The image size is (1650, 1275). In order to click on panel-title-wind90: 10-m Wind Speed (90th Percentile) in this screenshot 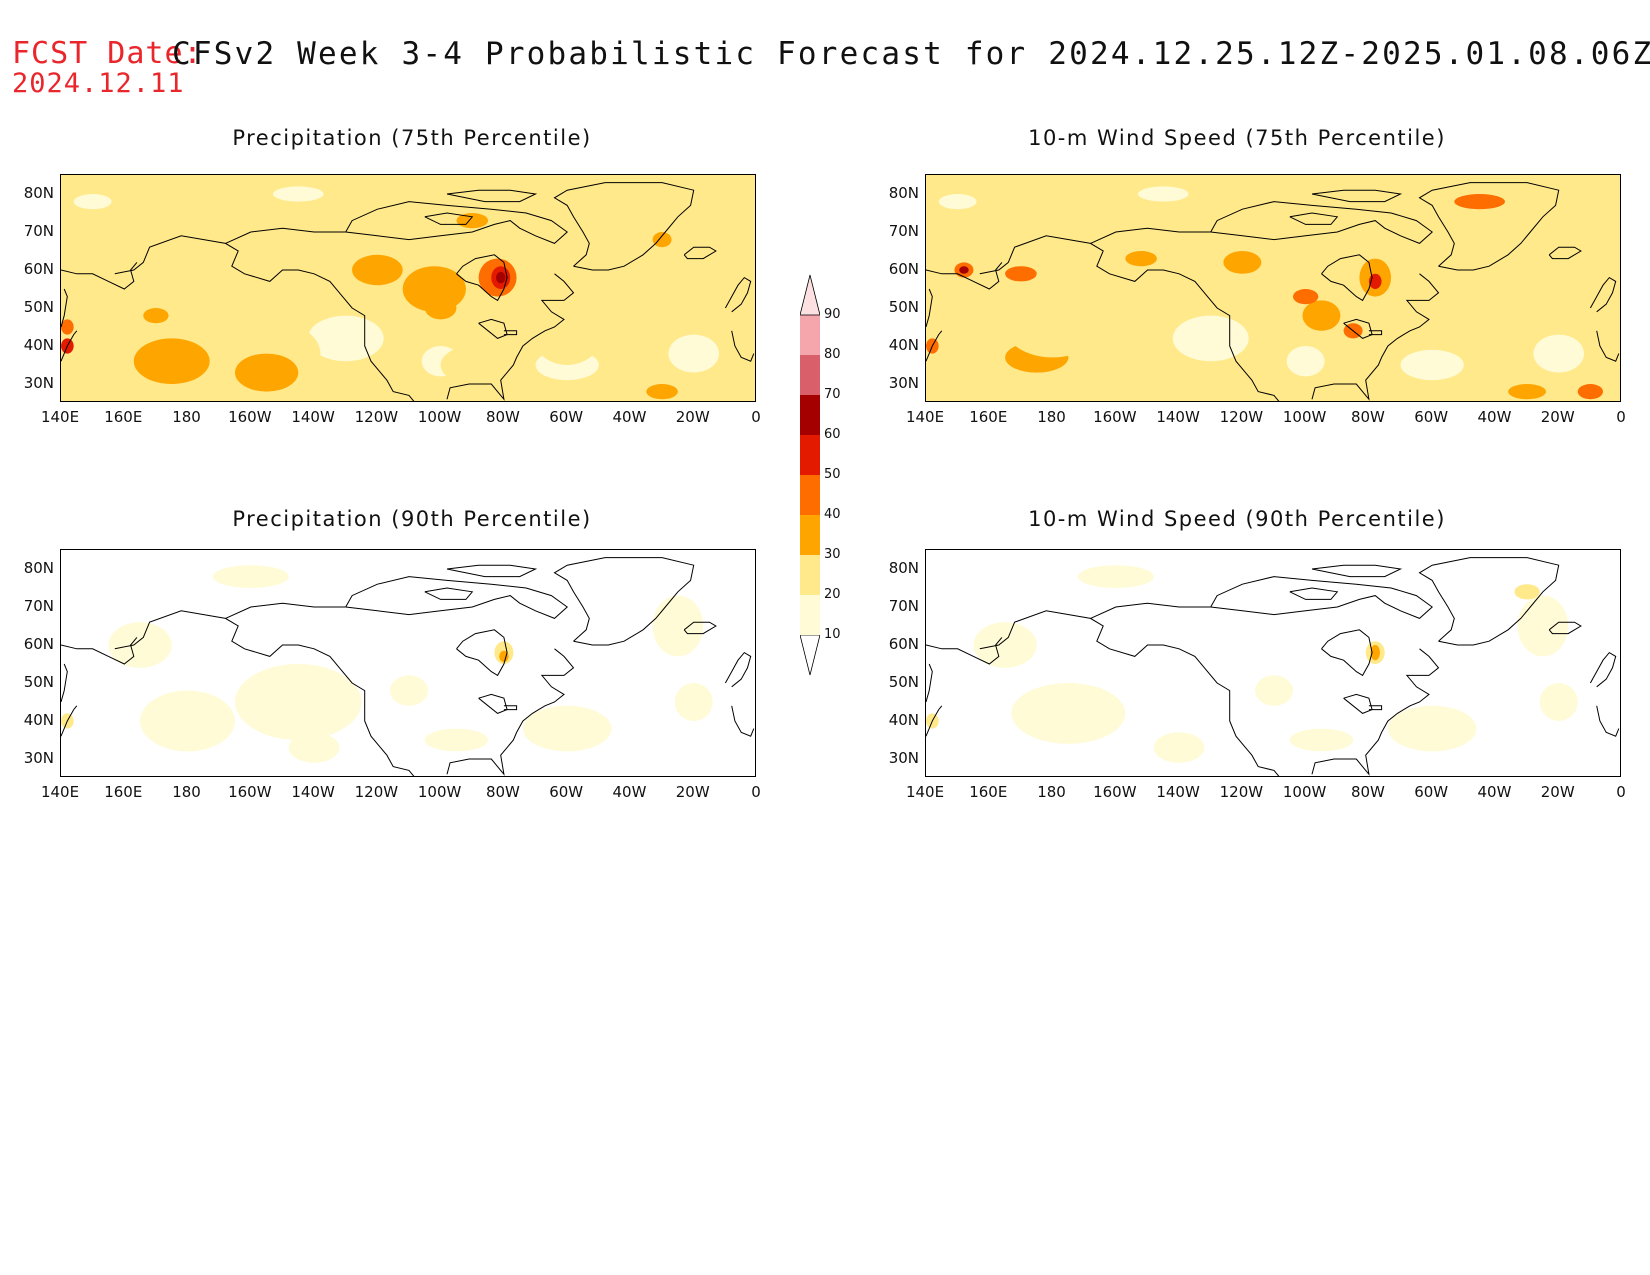, I will do `click(1237, 519)`.